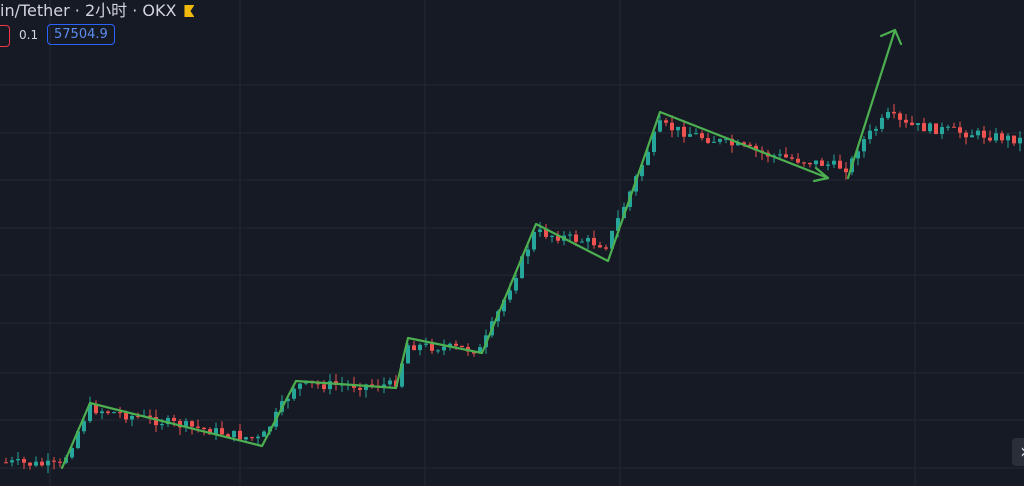  What do you see at coordinates (5, 36) in the screenshot?
I see `sell-box` at bounding box center [5, 36].